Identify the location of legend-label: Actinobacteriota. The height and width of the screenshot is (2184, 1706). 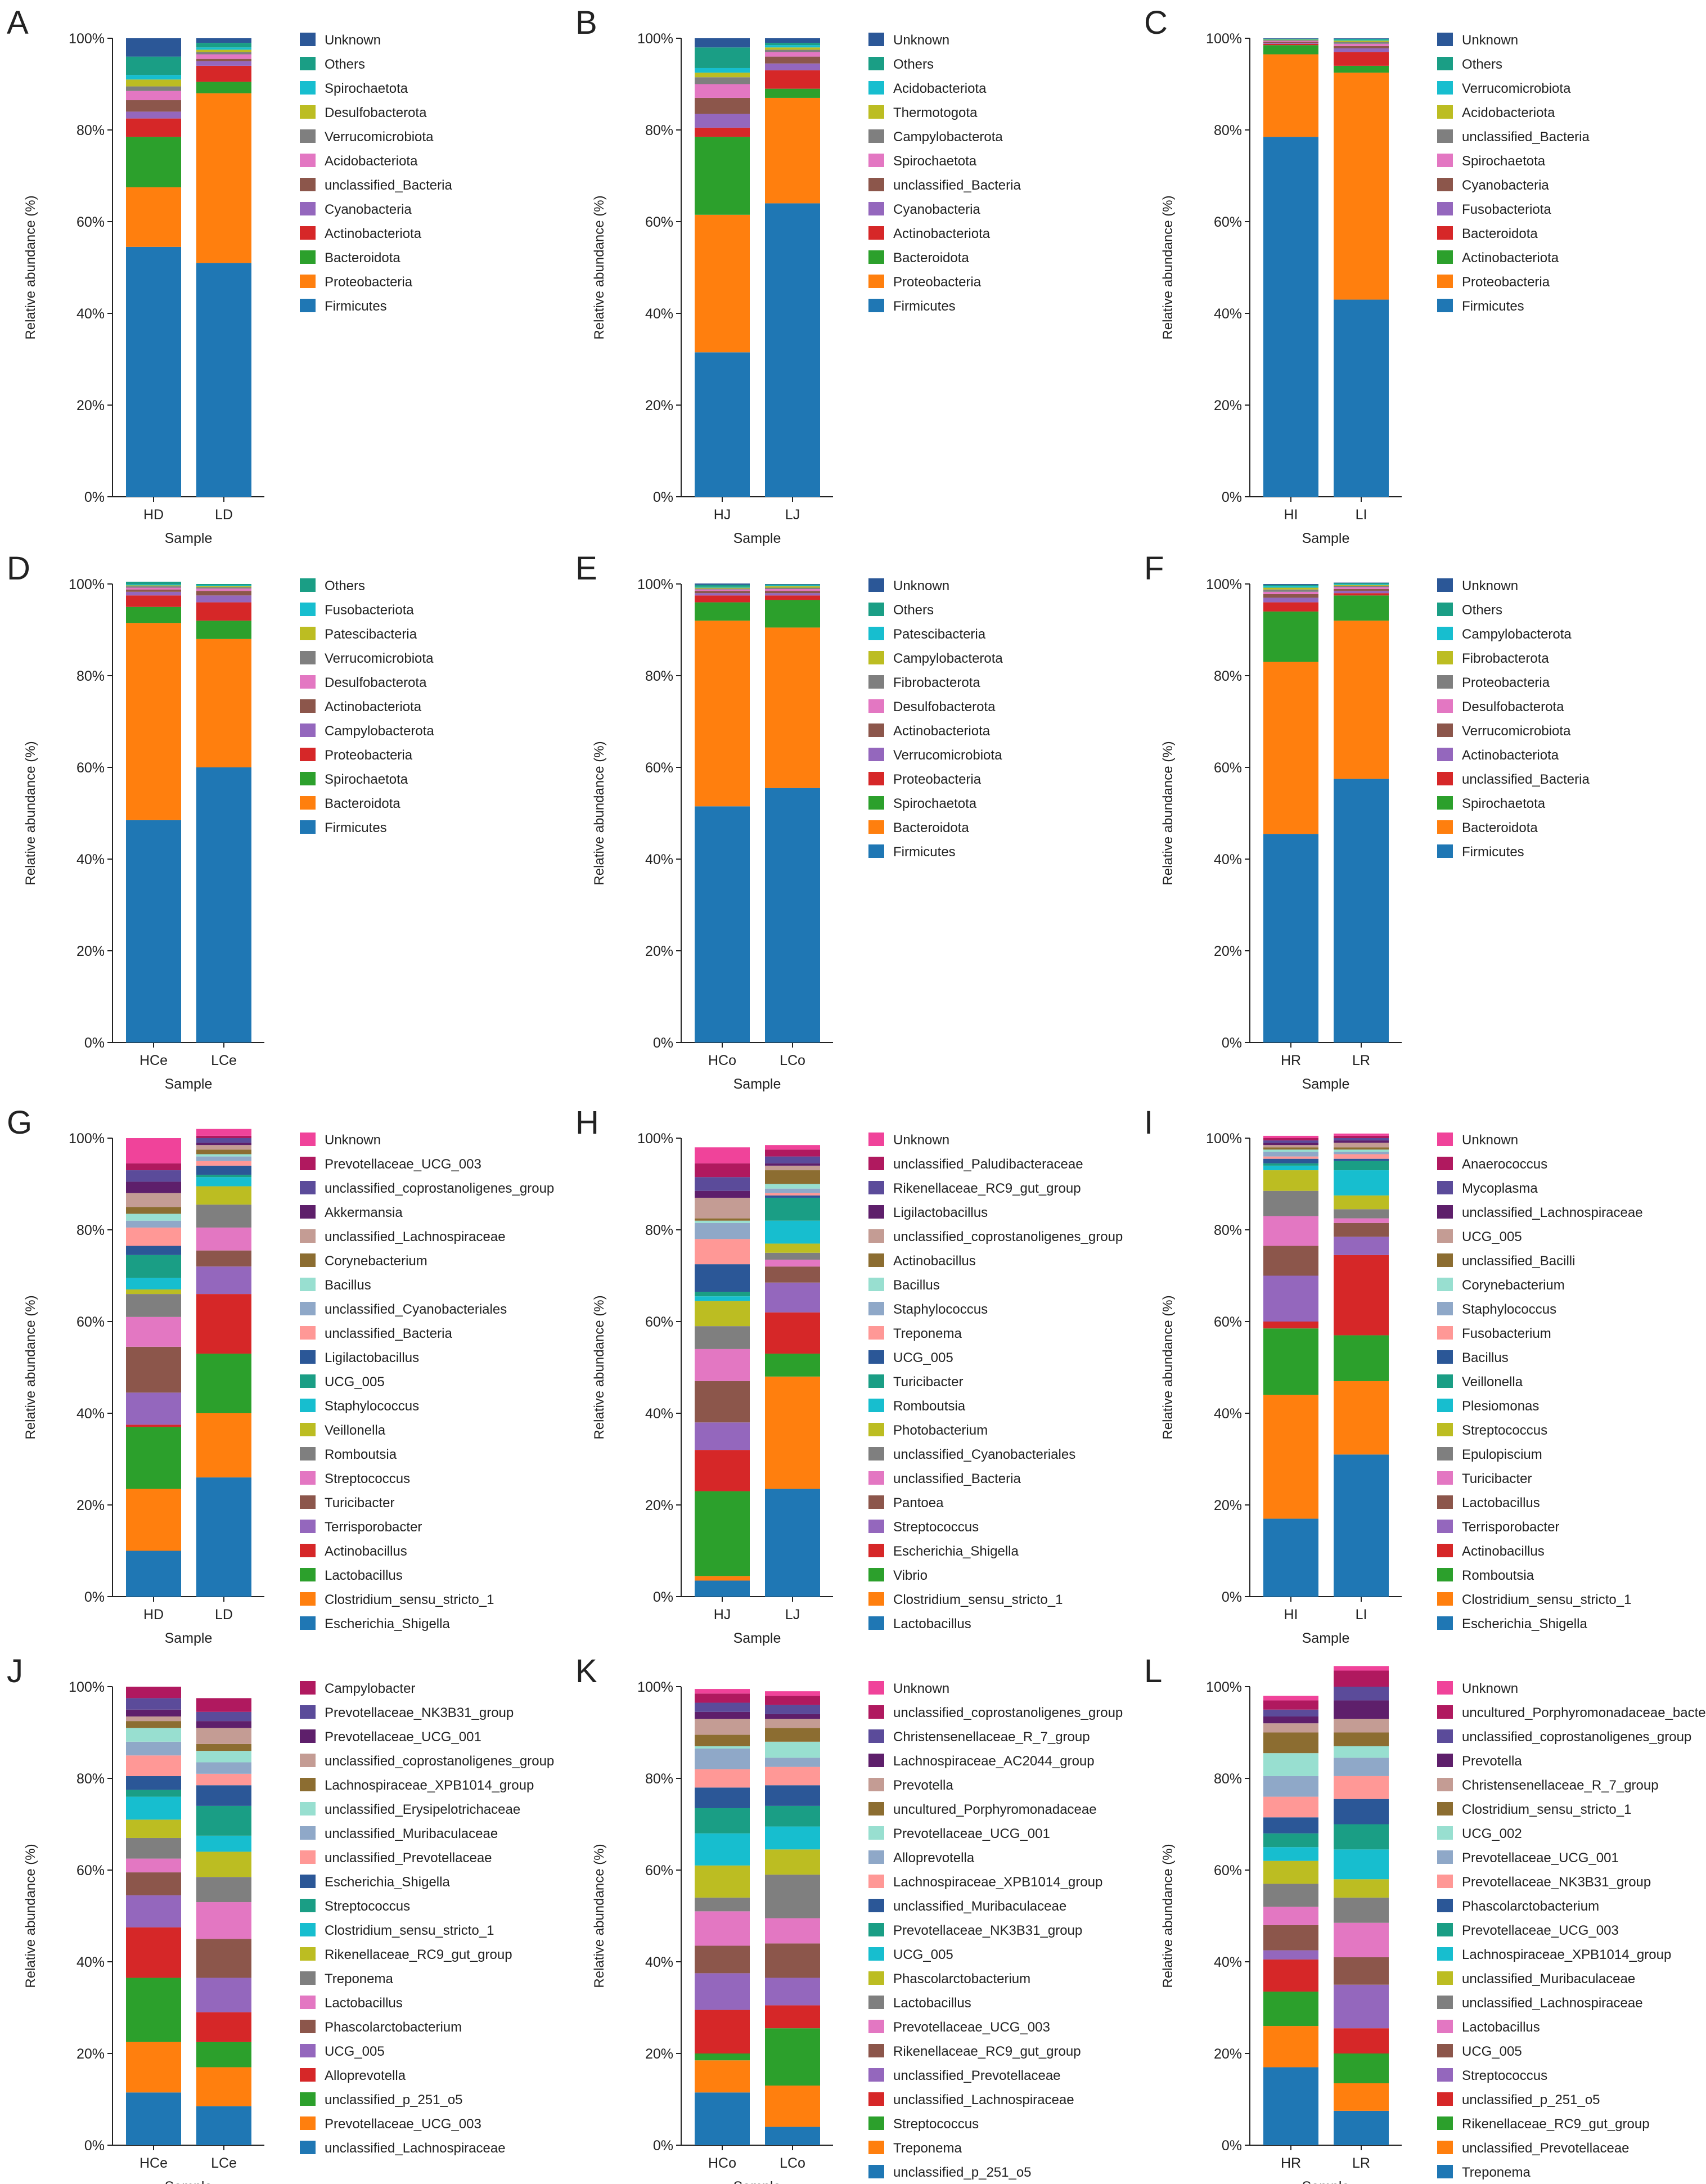
(1510, 755).